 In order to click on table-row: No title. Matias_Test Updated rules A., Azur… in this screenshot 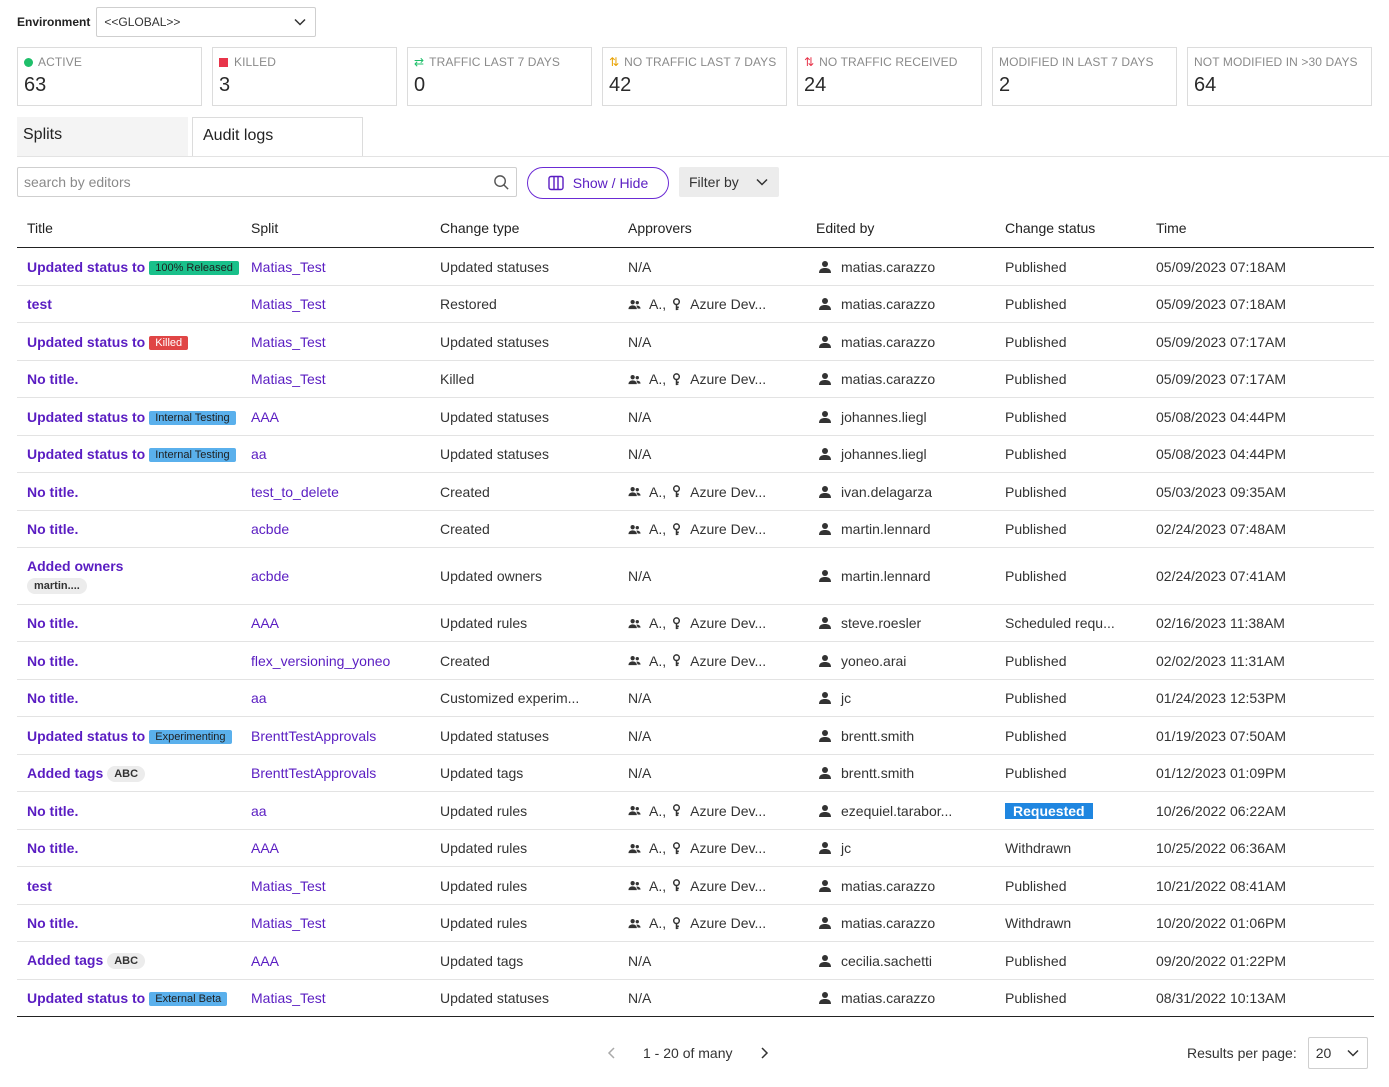, I will do `click(695, 923)`.